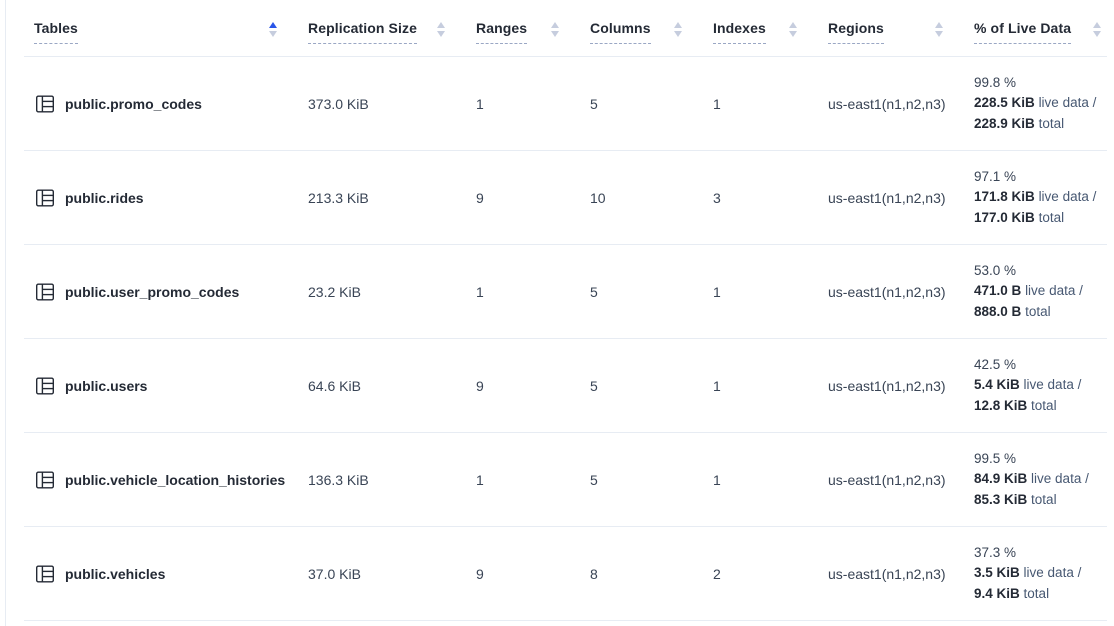 The image size is (1114, 626). What do you see at coordinates (56, 32) in the screenshot?
I see `column-header-label: Tables` at bounding box center [56, 32].